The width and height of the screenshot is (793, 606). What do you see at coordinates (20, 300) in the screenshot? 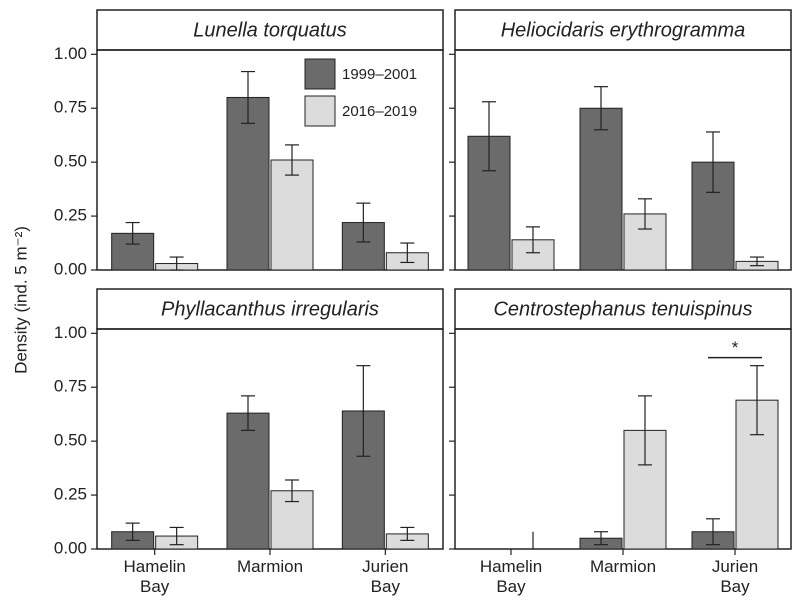
I see `y-axis-label: Density (ind. 5 m⁻²)` at bounding box center [20, 300].